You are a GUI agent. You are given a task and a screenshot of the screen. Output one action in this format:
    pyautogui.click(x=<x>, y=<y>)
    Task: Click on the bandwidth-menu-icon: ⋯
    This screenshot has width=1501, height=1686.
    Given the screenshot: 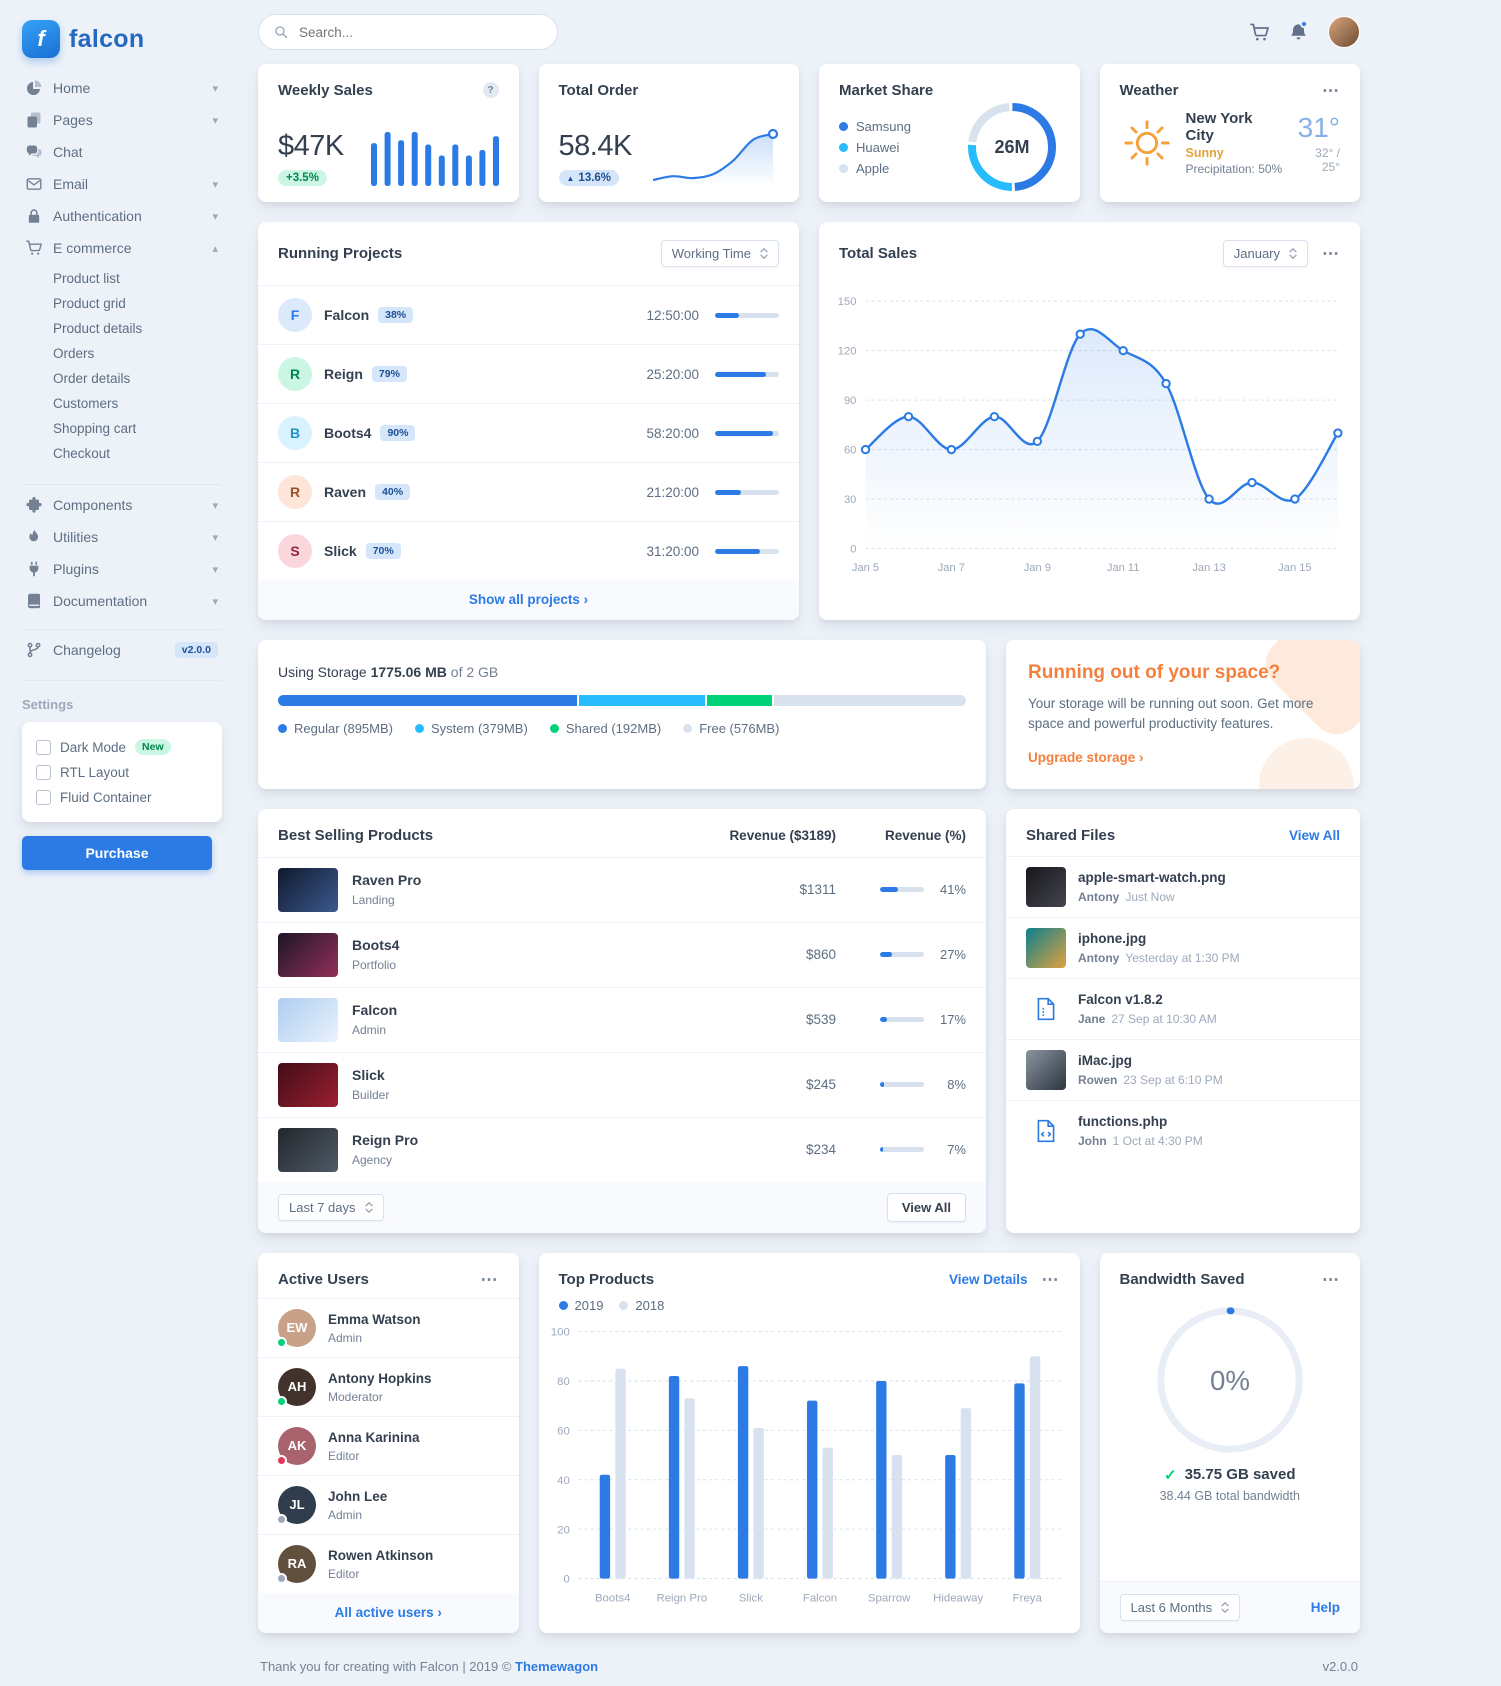 What is the action you would take?
    pyautogui.click(x=1331, y=1279)
    